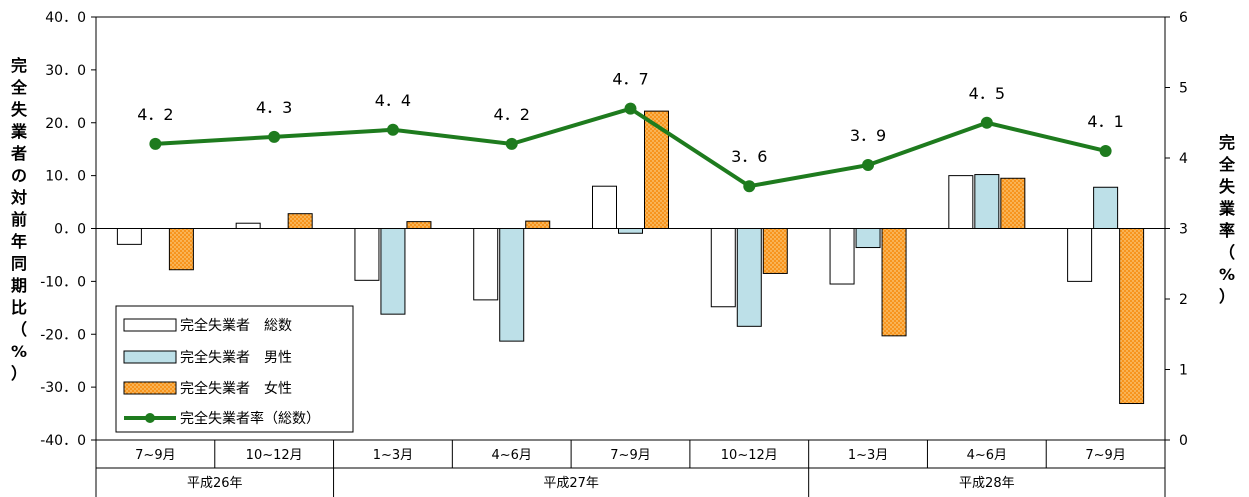 This screenshot has width=1249, height=497. Describe the element at coordinates (236, 325) in the screenshot. I see `legend-label: 完全失業者 総数` at that location.